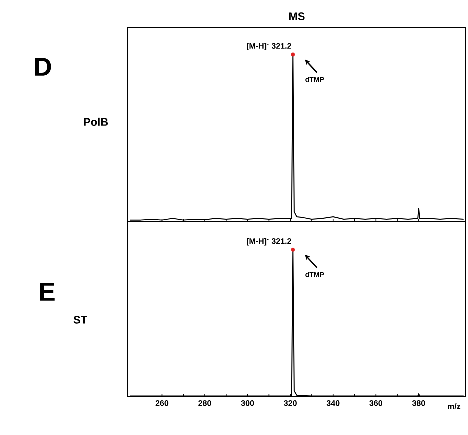  What do you see at coordinates (96, 122) in the screenshot?
I see `text: PolB` at bounding box center [96, 122].